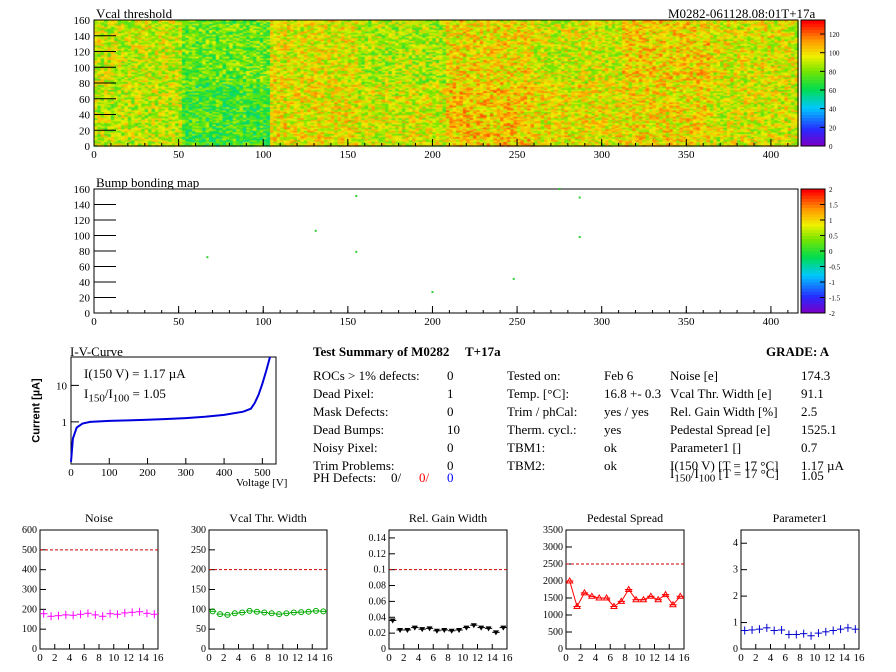 The image size is (896, 672). Describe the element at coordinates (822, 465) in the screenshot. I see `summary-value: 1.17 µA` at that location.